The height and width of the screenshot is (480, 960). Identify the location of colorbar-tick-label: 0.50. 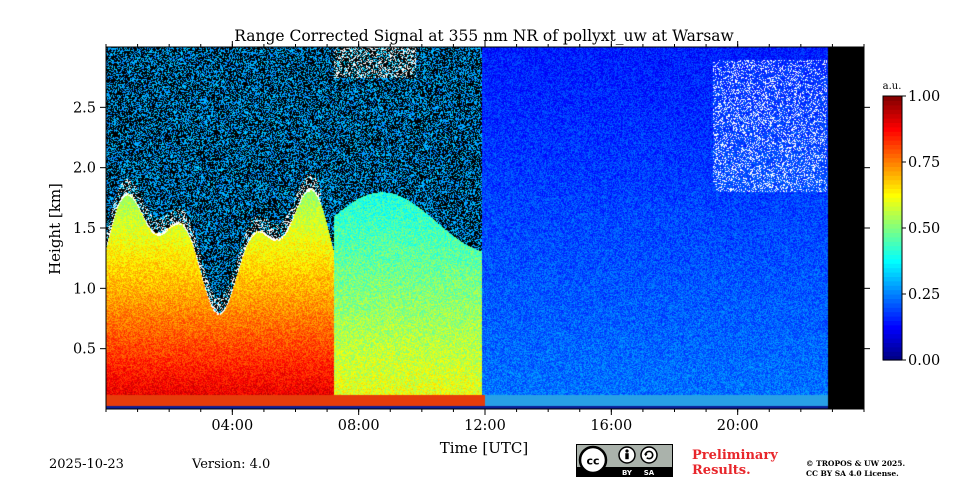
(924, 229).